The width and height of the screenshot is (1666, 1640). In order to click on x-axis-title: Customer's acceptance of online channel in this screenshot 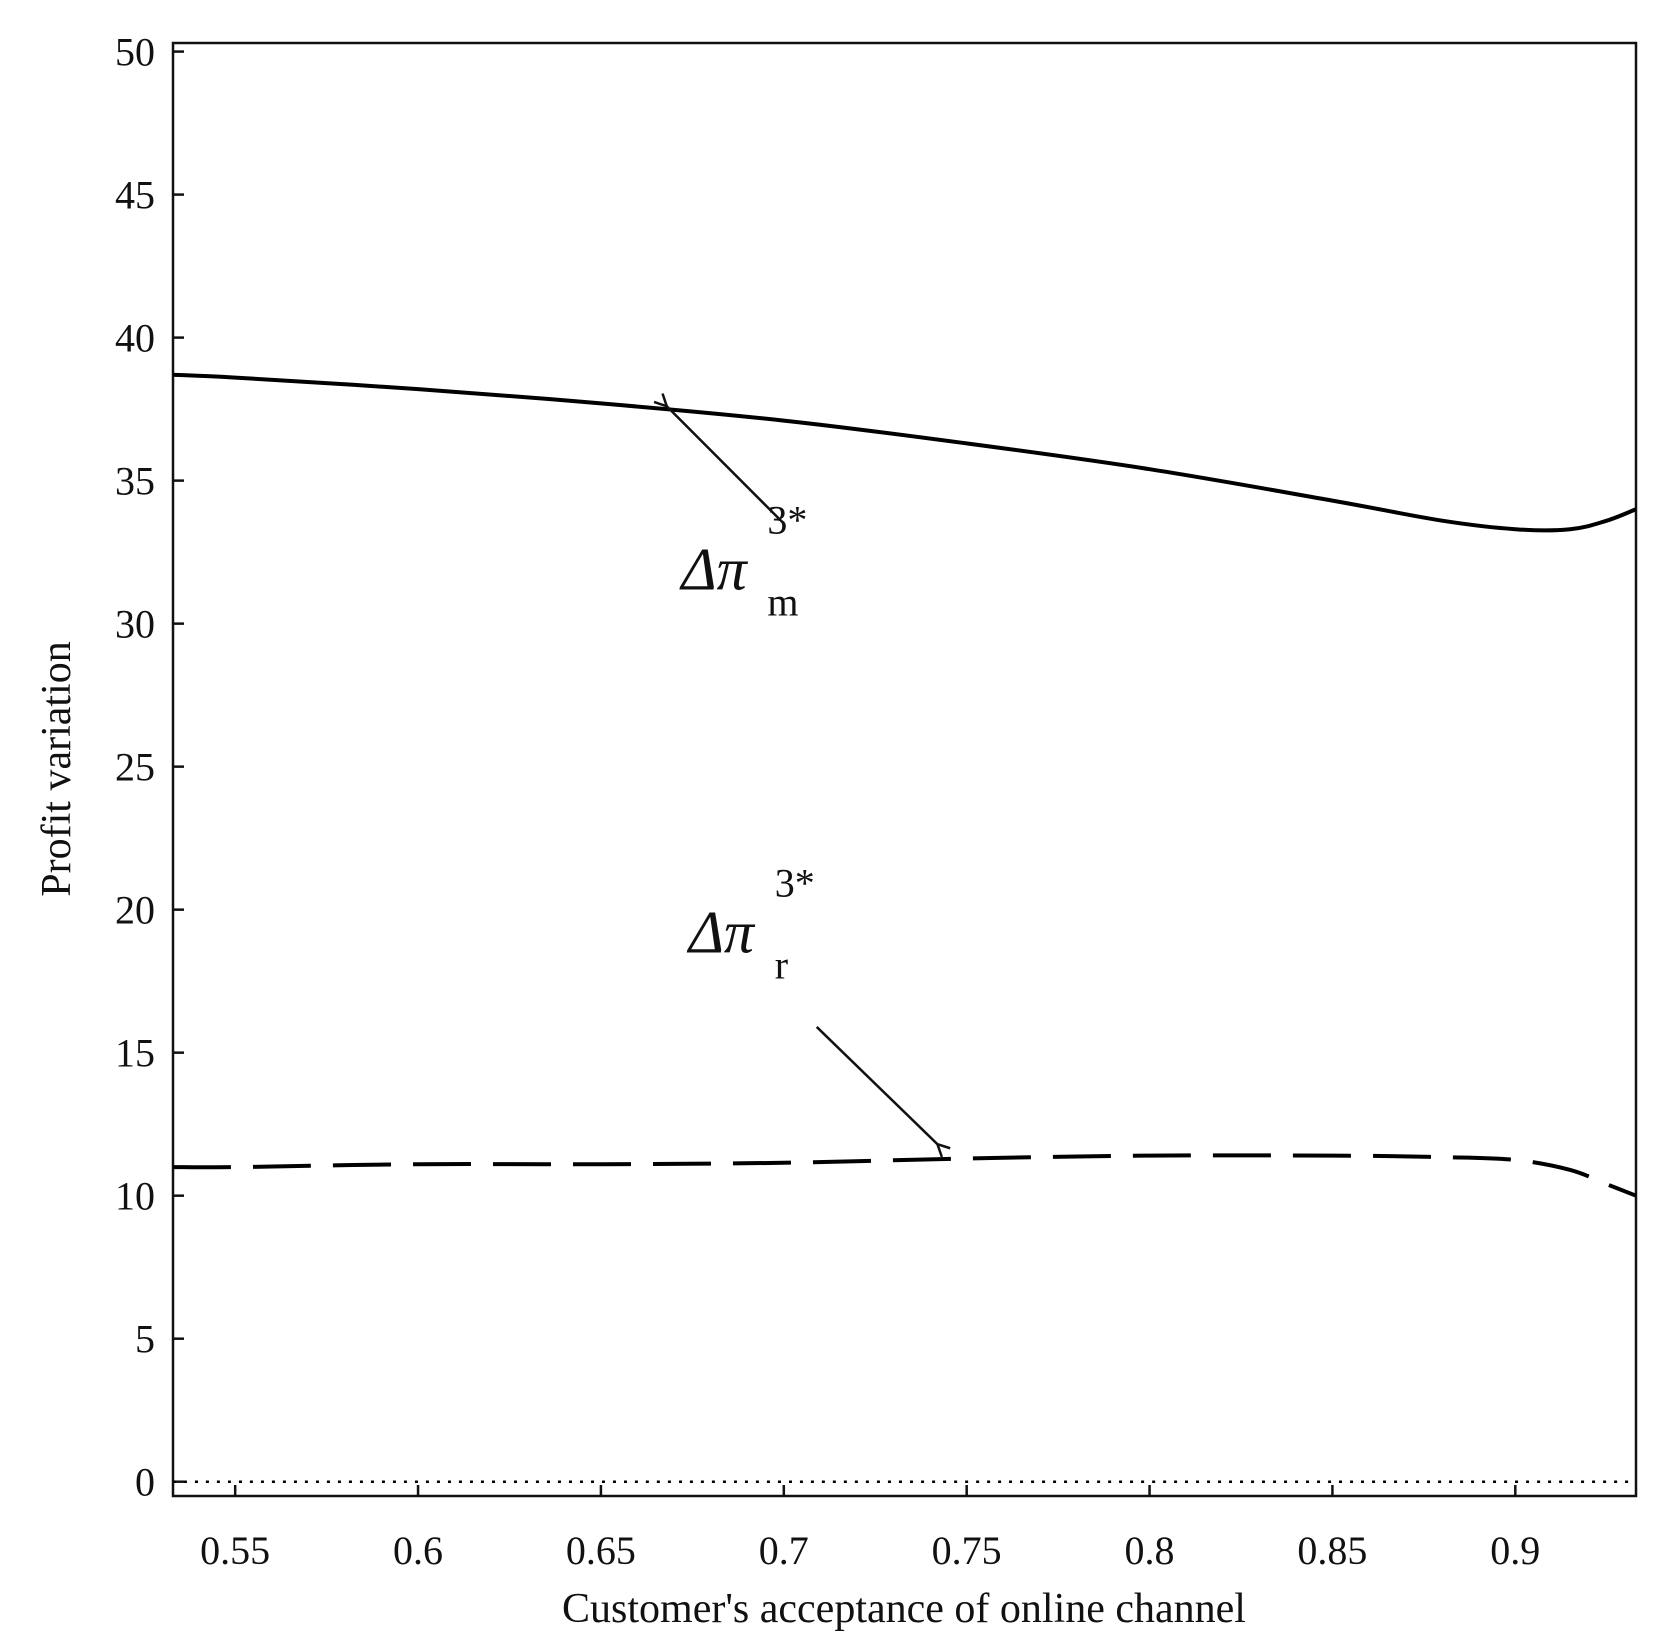, I will do `click(904, 1609)`.